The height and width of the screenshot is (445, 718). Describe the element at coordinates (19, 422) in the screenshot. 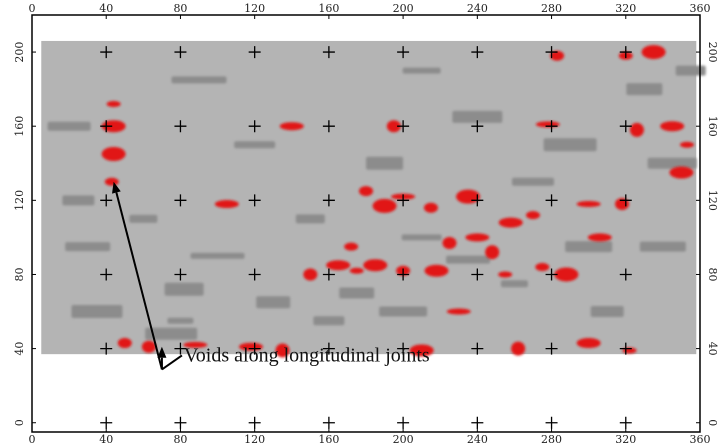

I see `y-tick-label-left: 0` at that location.